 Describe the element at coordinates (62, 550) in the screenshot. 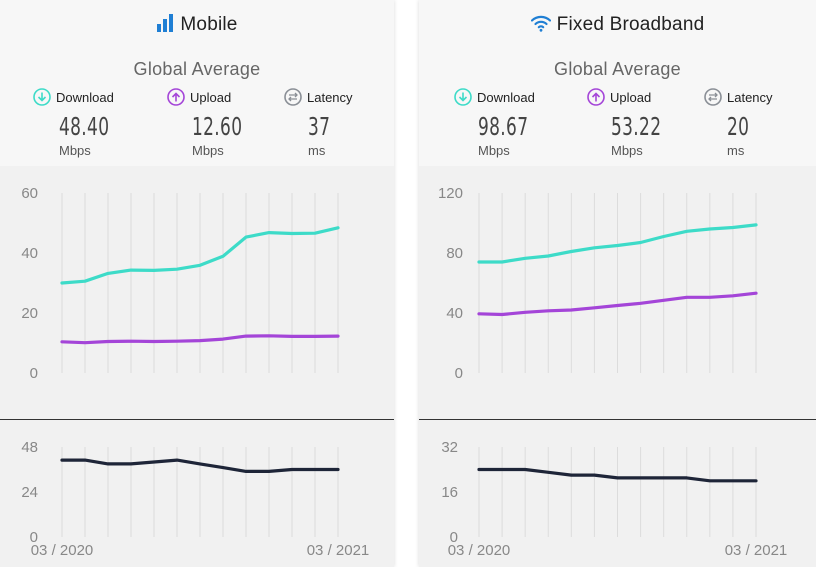

I see `mobile-latency-xtick-label: 03 / 2020` at that location.